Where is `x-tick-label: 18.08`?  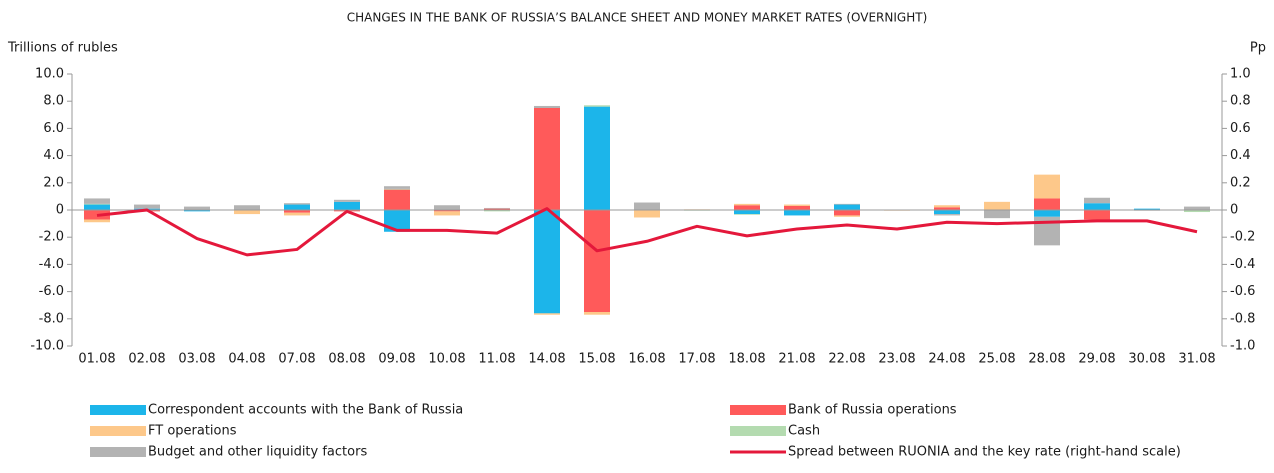
x-tick-label: 18.08 is located at coordinates (746, 359).